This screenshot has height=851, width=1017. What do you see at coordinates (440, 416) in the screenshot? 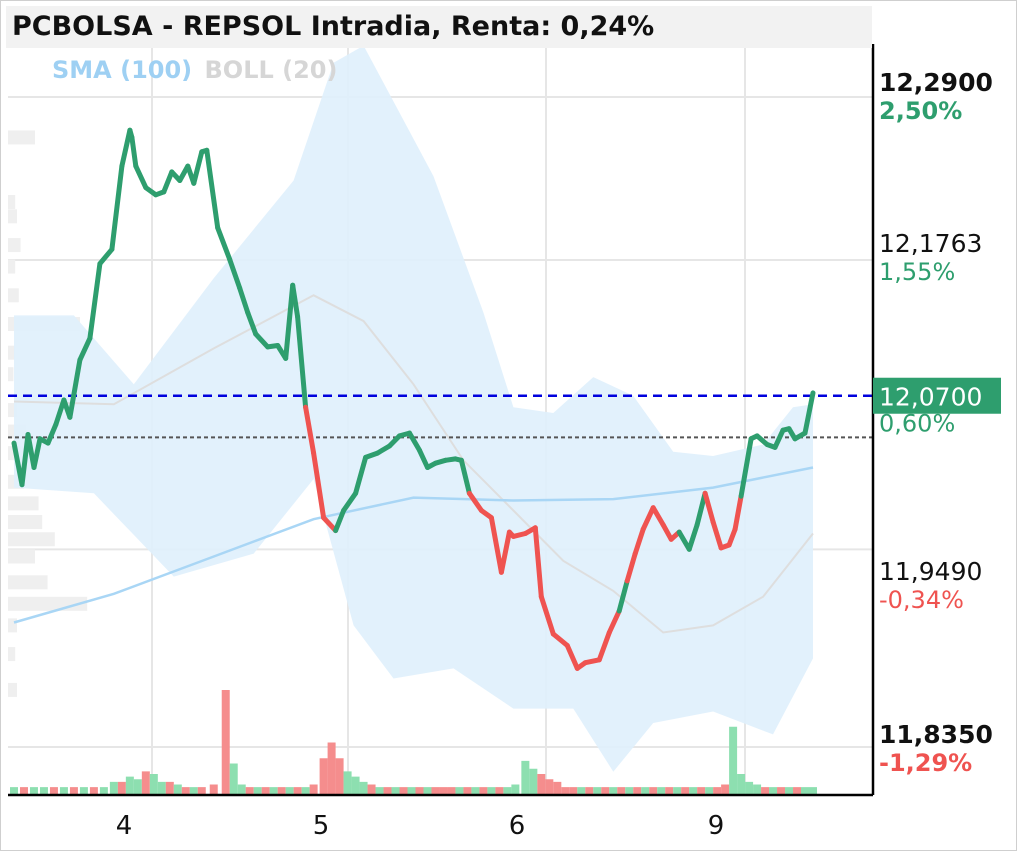
I see `reference-lines` at bounding box center [440, 416].